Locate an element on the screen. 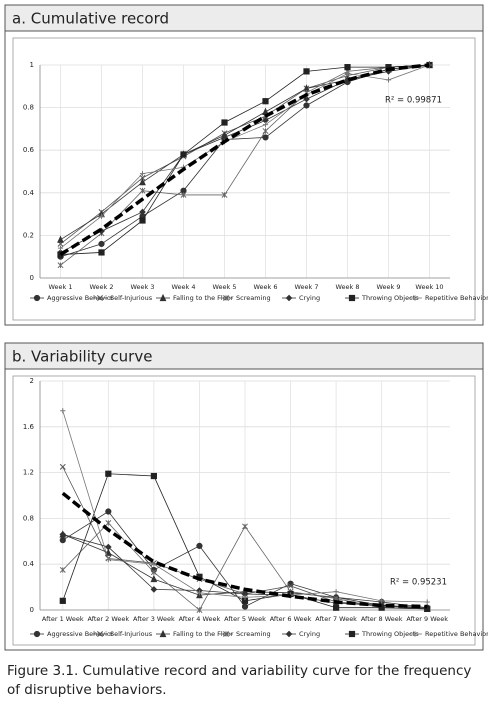 This screenshot has width=488, height=710. x-tick-label: Week 4 is located at coordinates (183, 287).